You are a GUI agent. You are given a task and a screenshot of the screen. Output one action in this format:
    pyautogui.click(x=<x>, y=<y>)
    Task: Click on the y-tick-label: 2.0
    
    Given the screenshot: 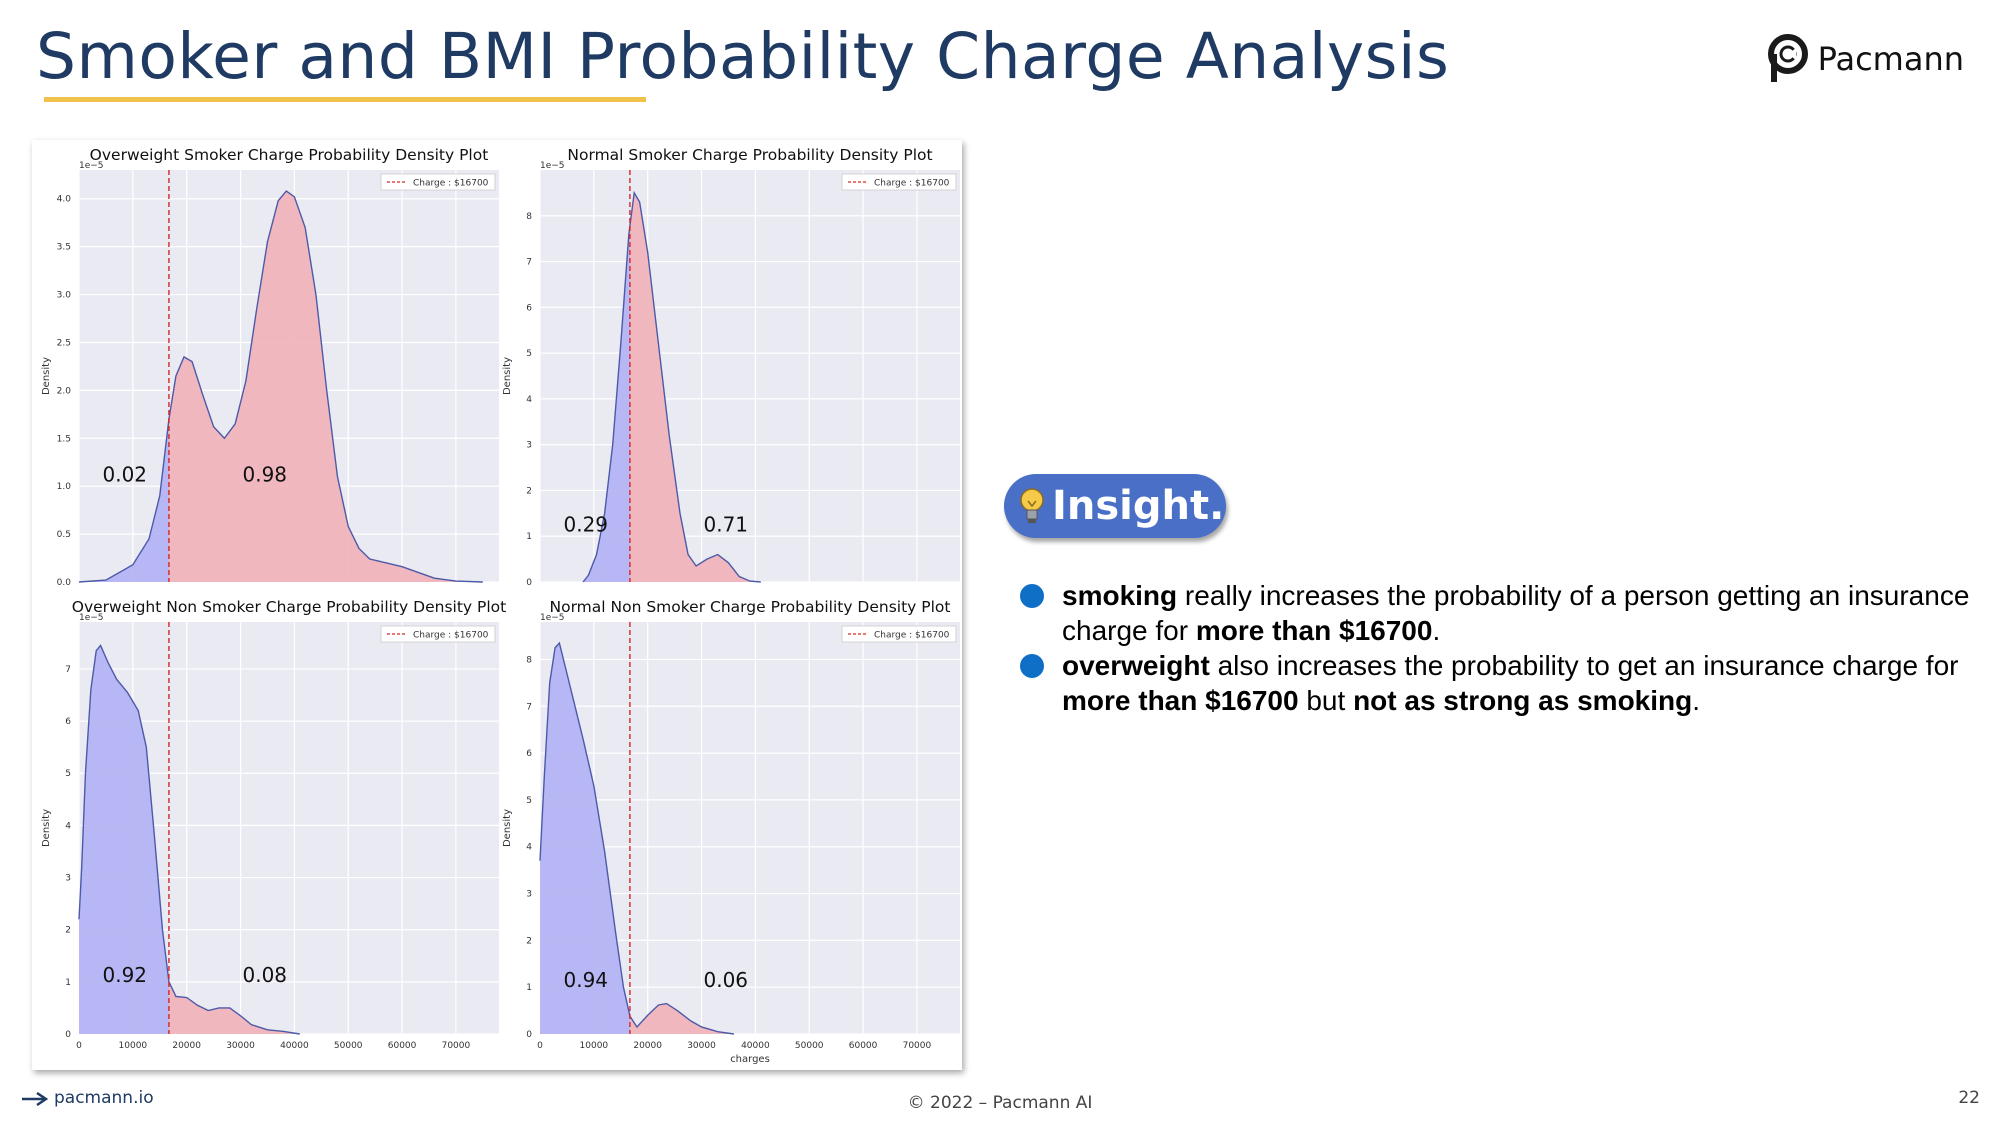 What is the action you would take?
    pyautogui.click(x=64, y=391)
    